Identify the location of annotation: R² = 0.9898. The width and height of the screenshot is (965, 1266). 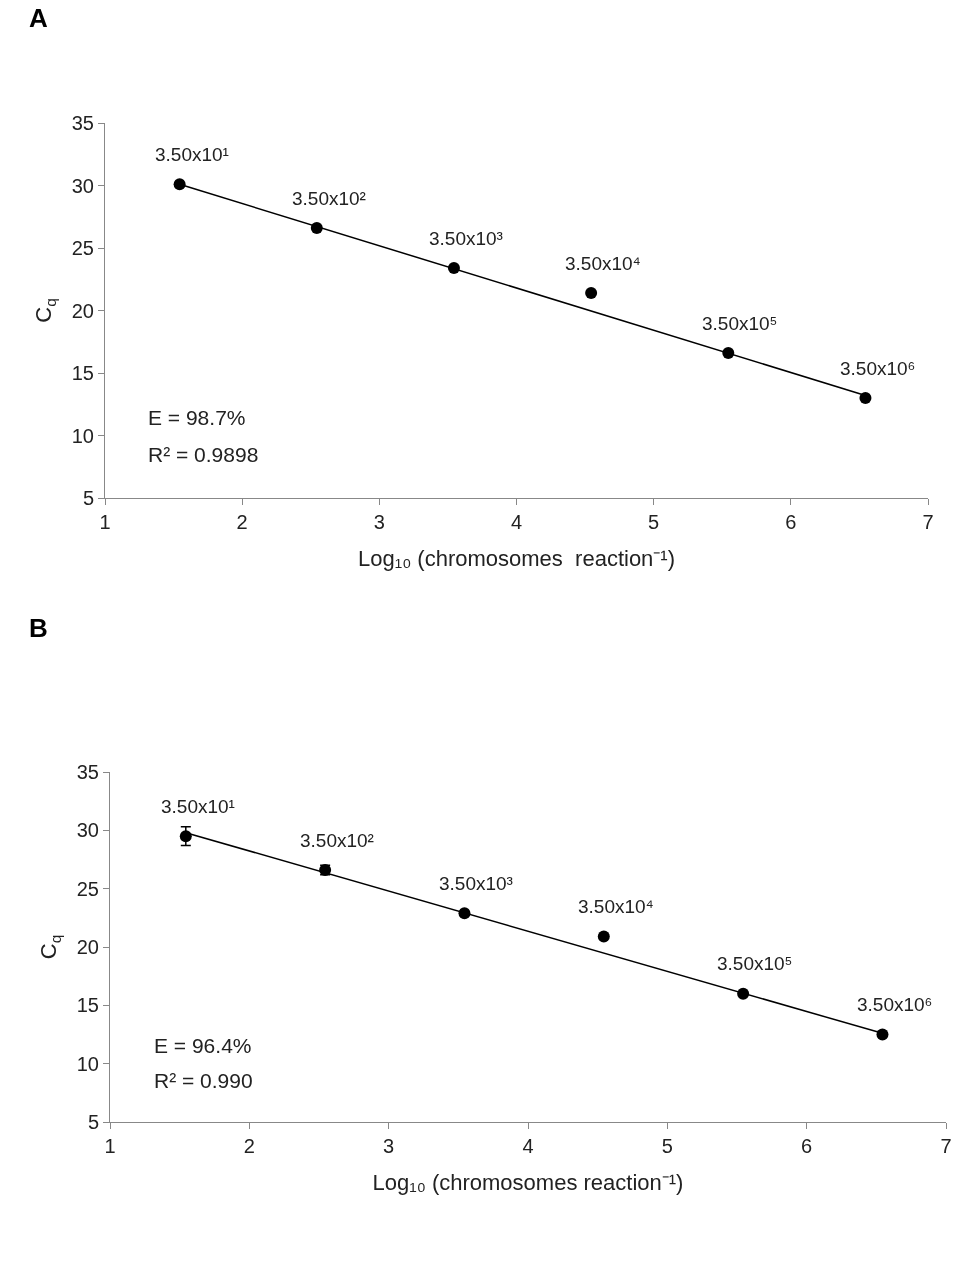
(203, 454).